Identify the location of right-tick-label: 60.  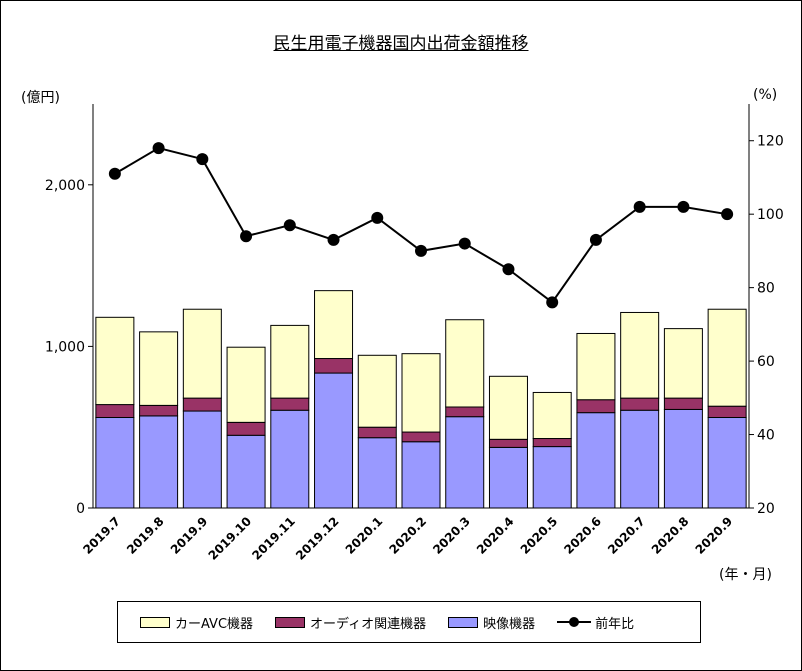
(766, 362).